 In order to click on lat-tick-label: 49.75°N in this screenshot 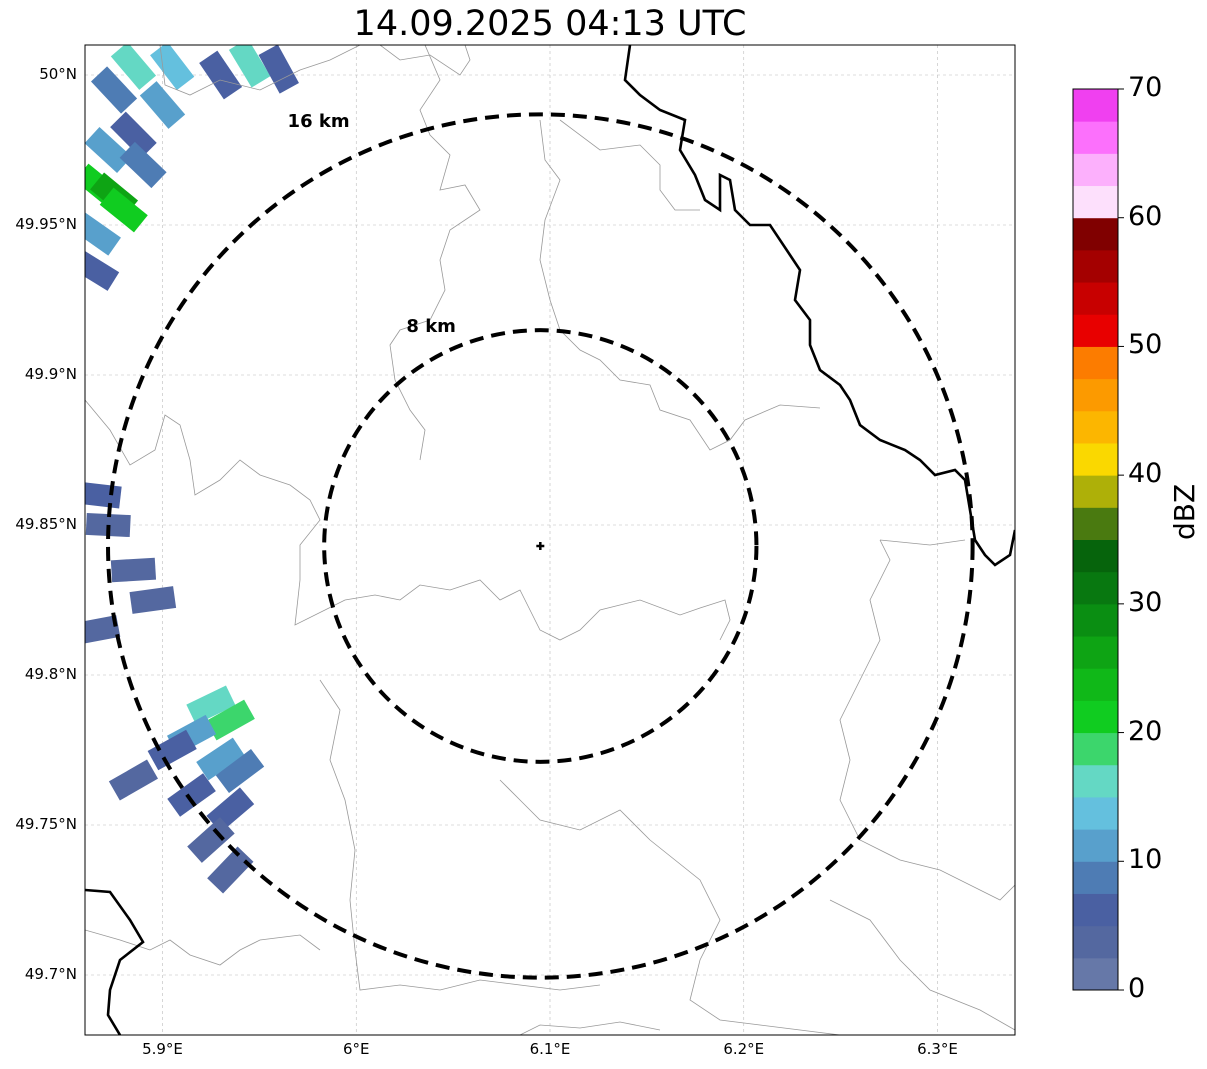, I will do `click(46, 824)`.